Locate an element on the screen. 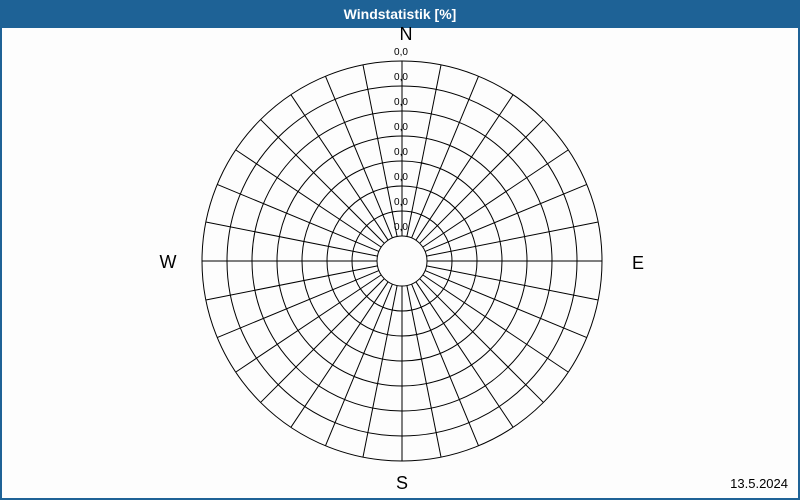 This screenshot has width=800, height=500. compass-label-west: W is located at coordinates (168, 262).